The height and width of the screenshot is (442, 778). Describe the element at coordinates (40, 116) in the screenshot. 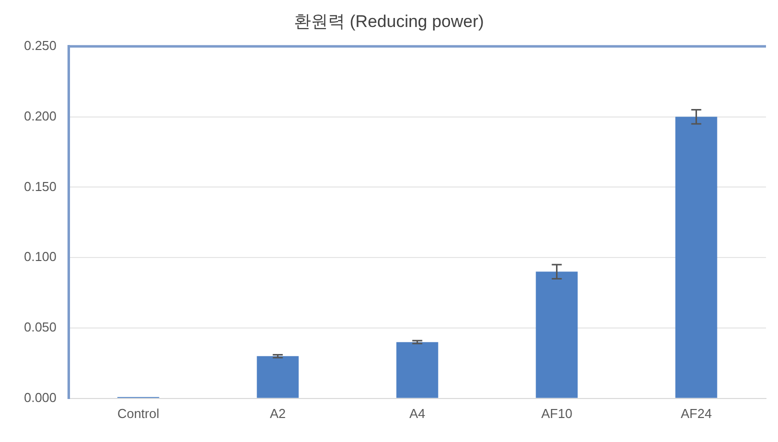

I see `y-tick-label: 0.200` at that location.